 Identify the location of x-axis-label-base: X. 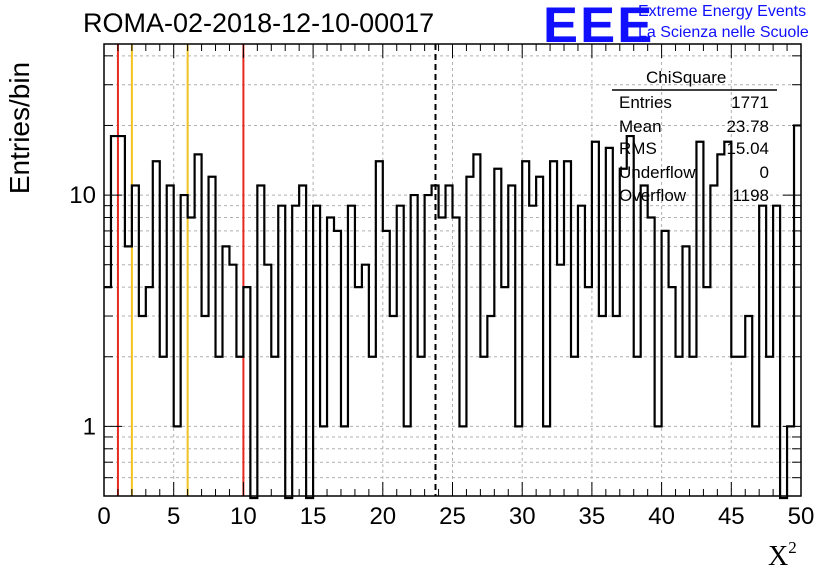
(778, 556).